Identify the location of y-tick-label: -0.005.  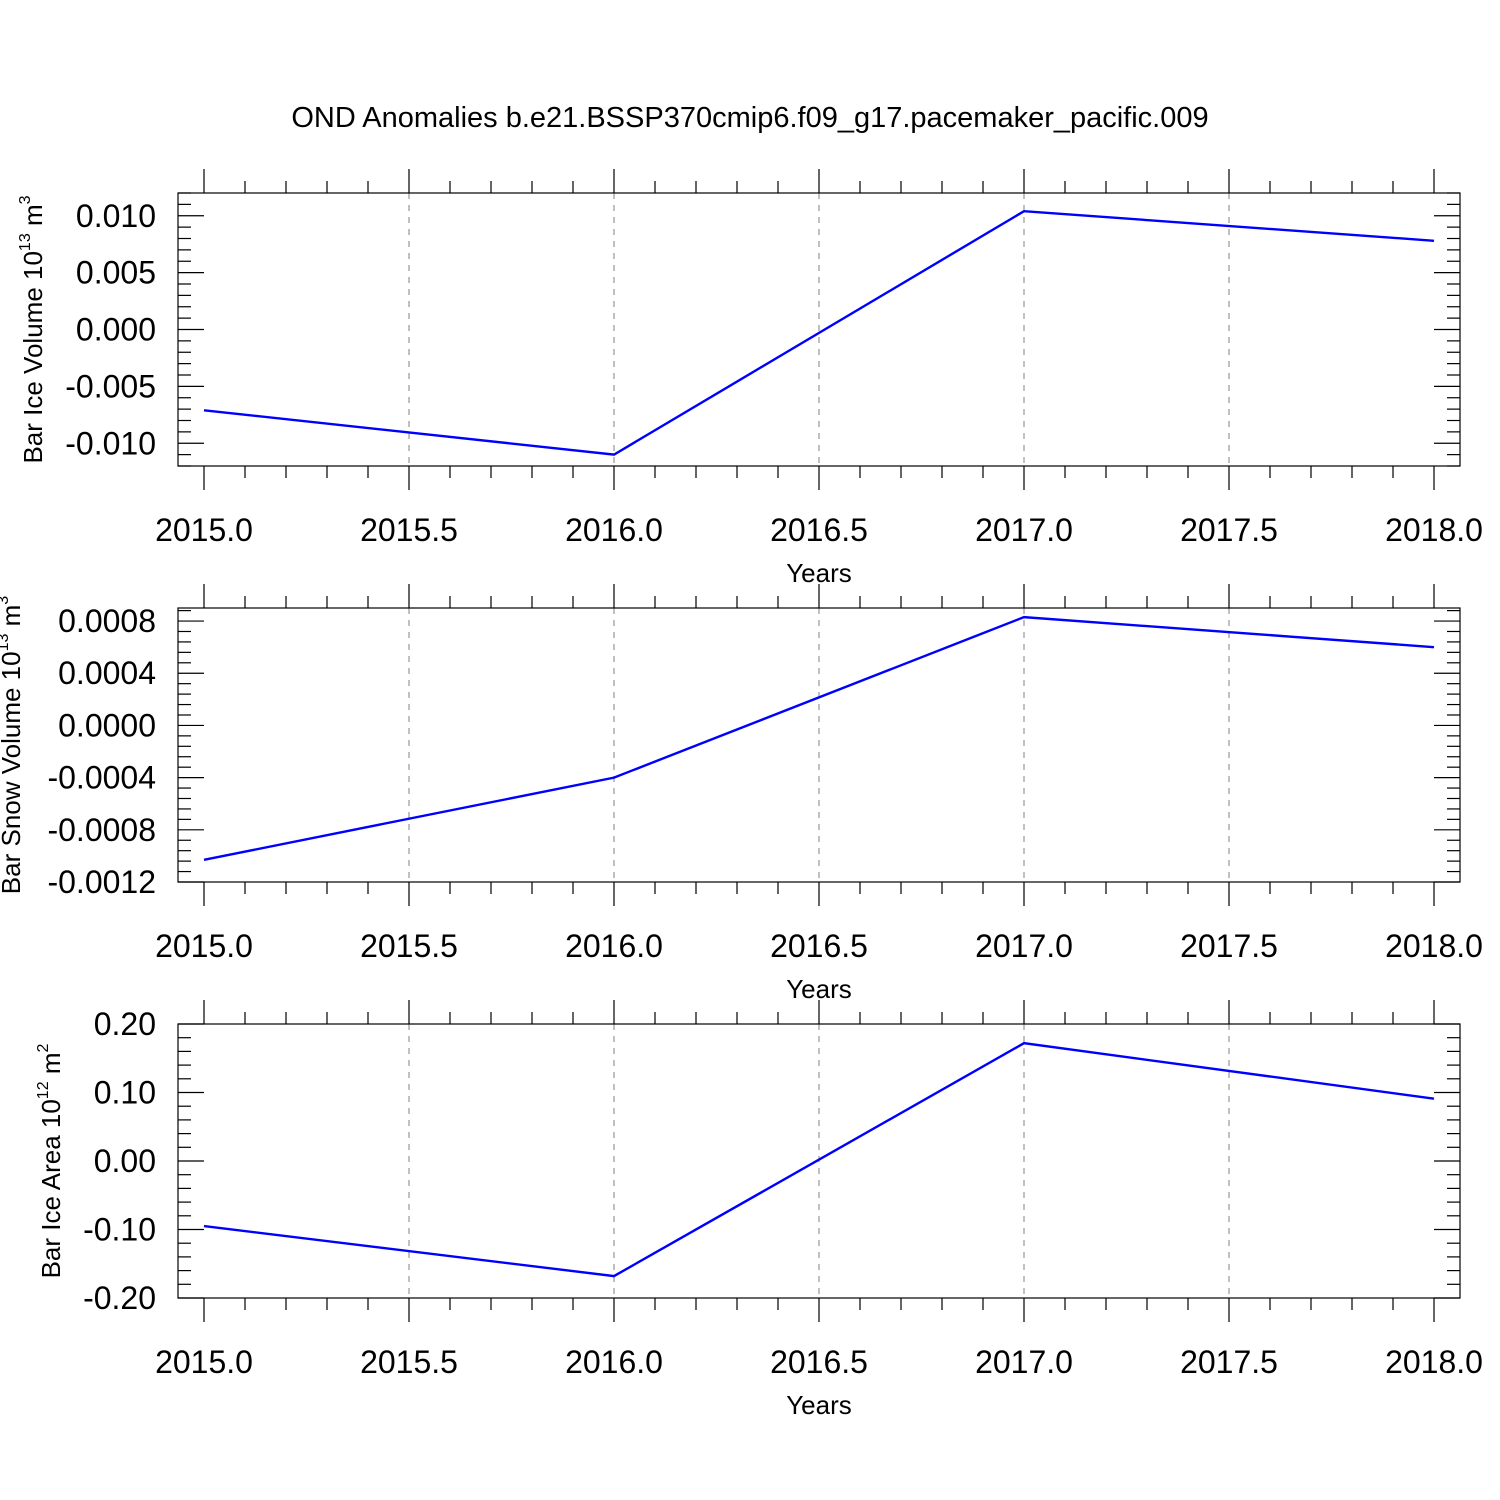
(110, 386).